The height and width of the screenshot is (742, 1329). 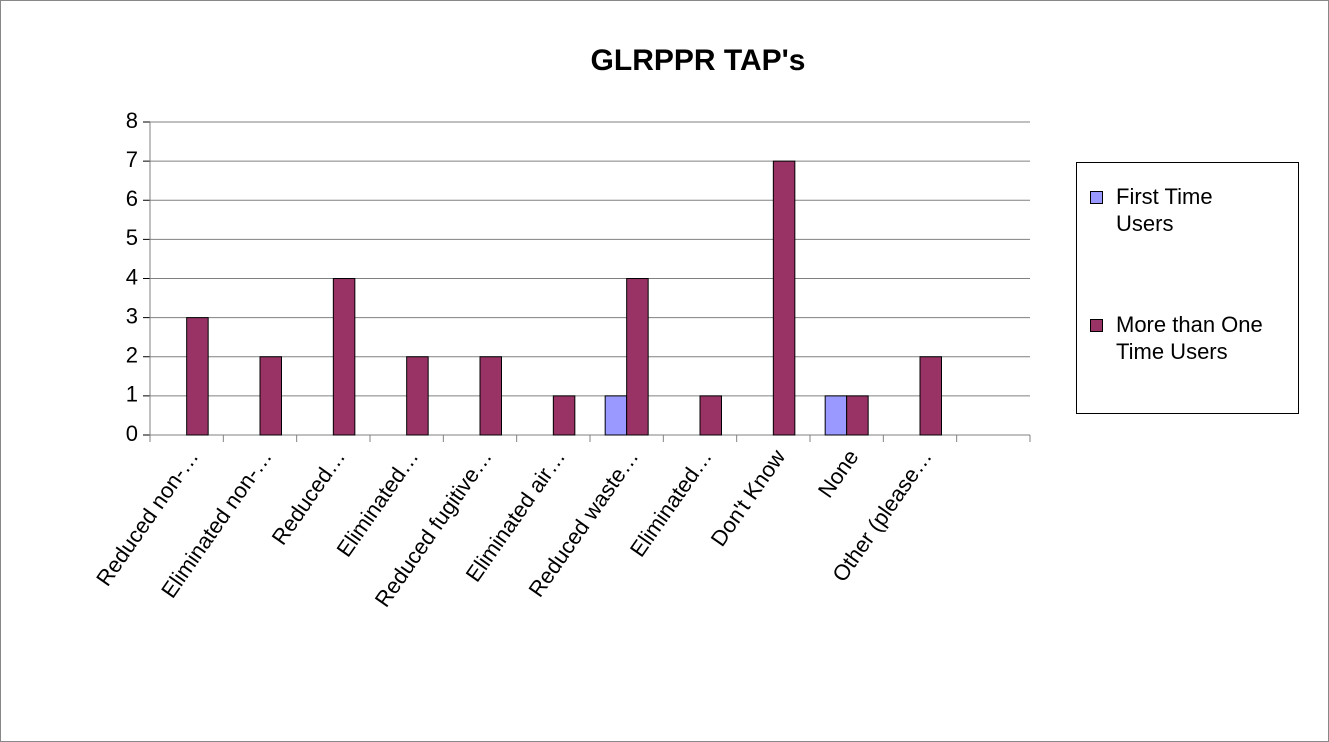 I want to click on y-tick-label: 2, so click(x=132, y=355).